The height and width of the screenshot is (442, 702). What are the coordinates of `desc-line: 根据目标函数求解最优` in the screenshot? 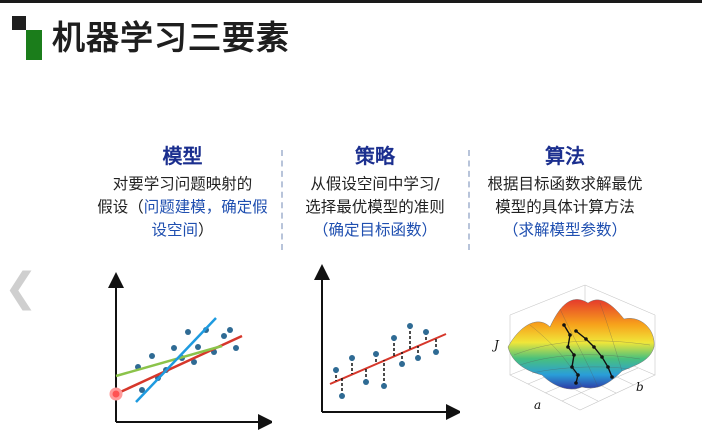 It's located at (565, 184).